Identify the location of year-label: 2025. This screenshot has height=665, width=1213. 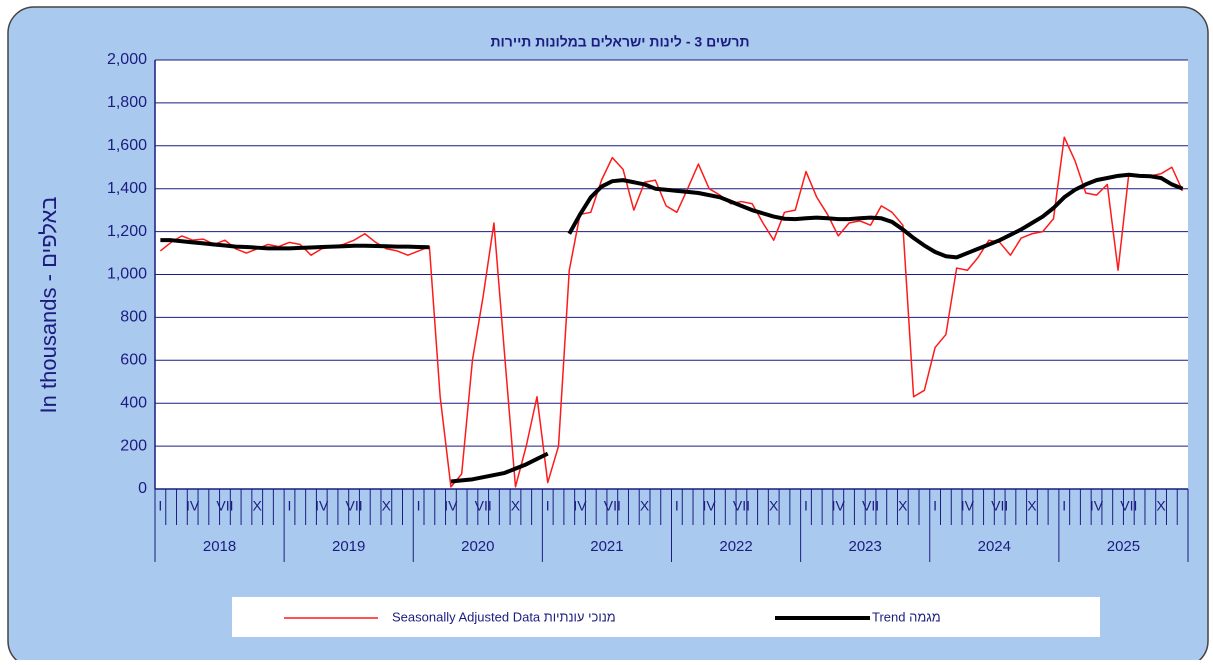
(1123, 546).